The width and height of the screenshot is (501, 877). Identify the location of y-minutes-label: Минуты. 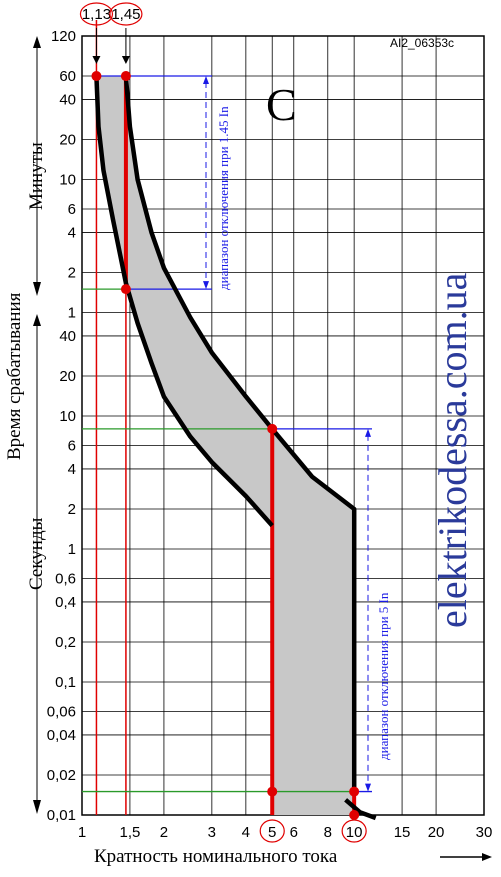
(36, 176).